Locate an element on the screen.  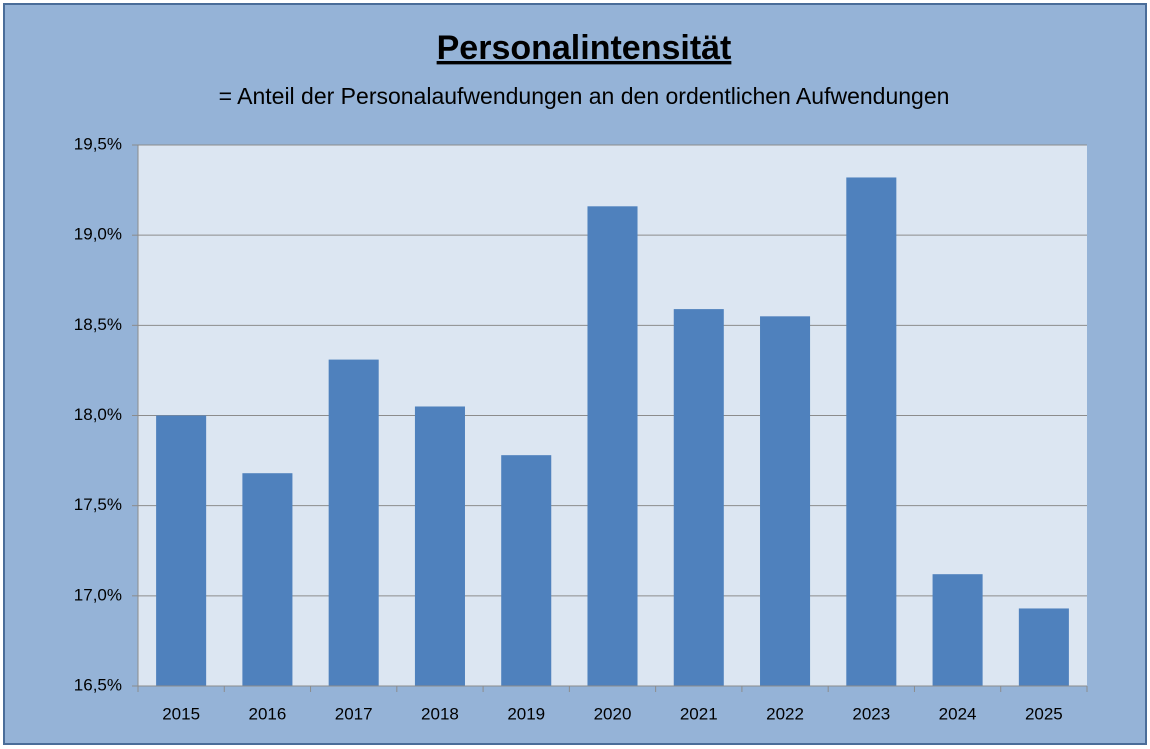
x-tick-label: 2016 is located at coordinates (267, 713).